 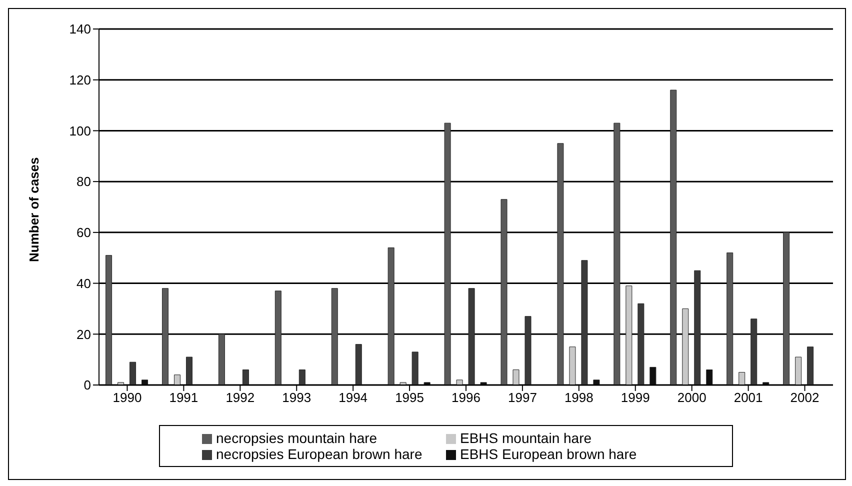 I want to click on x-tick-label: 1990, so click(x=127, y=398).